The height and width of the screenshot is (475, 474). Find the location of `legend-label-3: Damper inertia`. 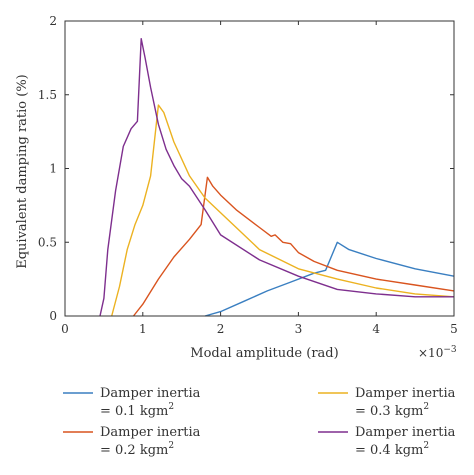

legend-label-3: Damper inertia is located at coordinates (405, 393).